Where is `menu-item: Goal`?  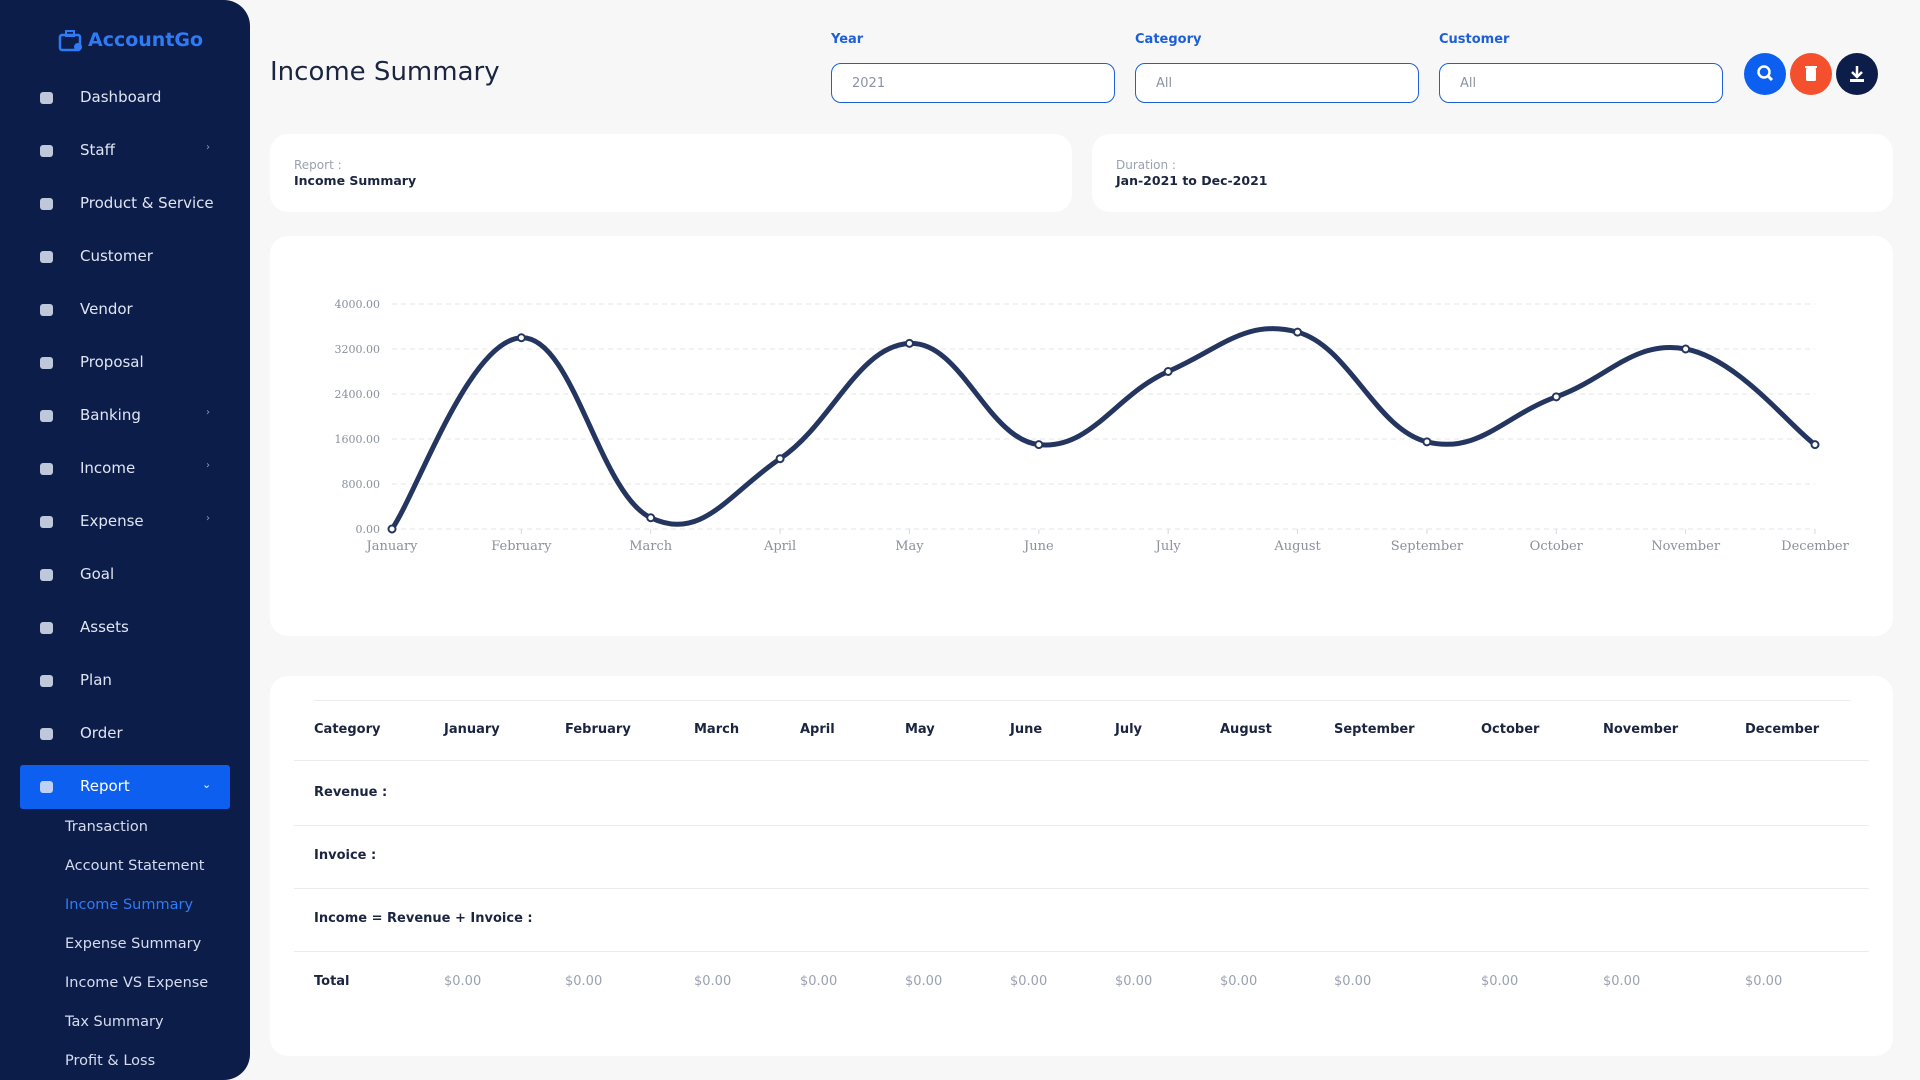 menu-item: Goal is located at coordinates (97, 574).